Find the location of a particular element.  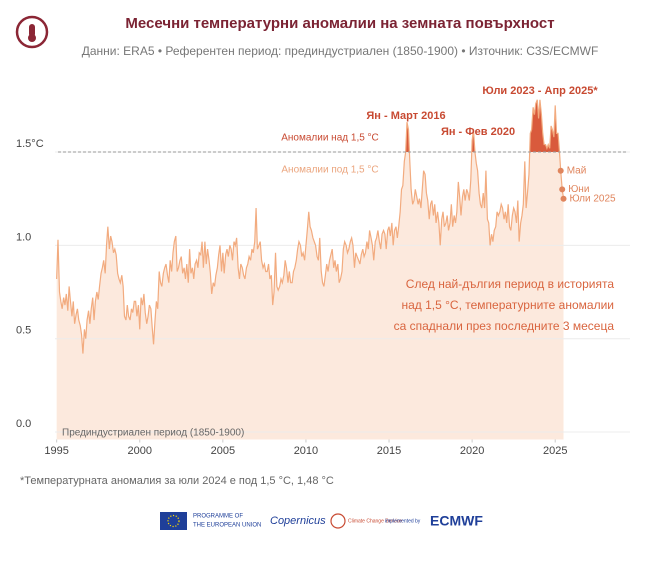

logo-text: PROGRAMME OF is located at coordinates (218, 517).